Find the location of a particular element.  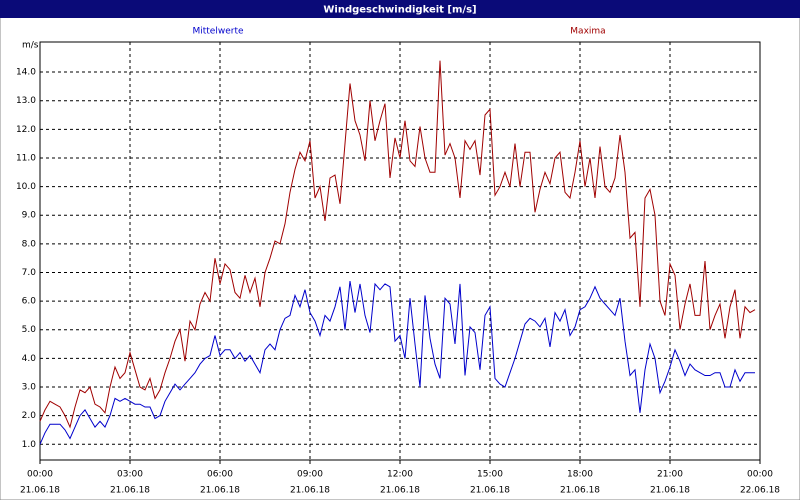

y-tick-label: 9.0 is located at coordinates (29, 216).